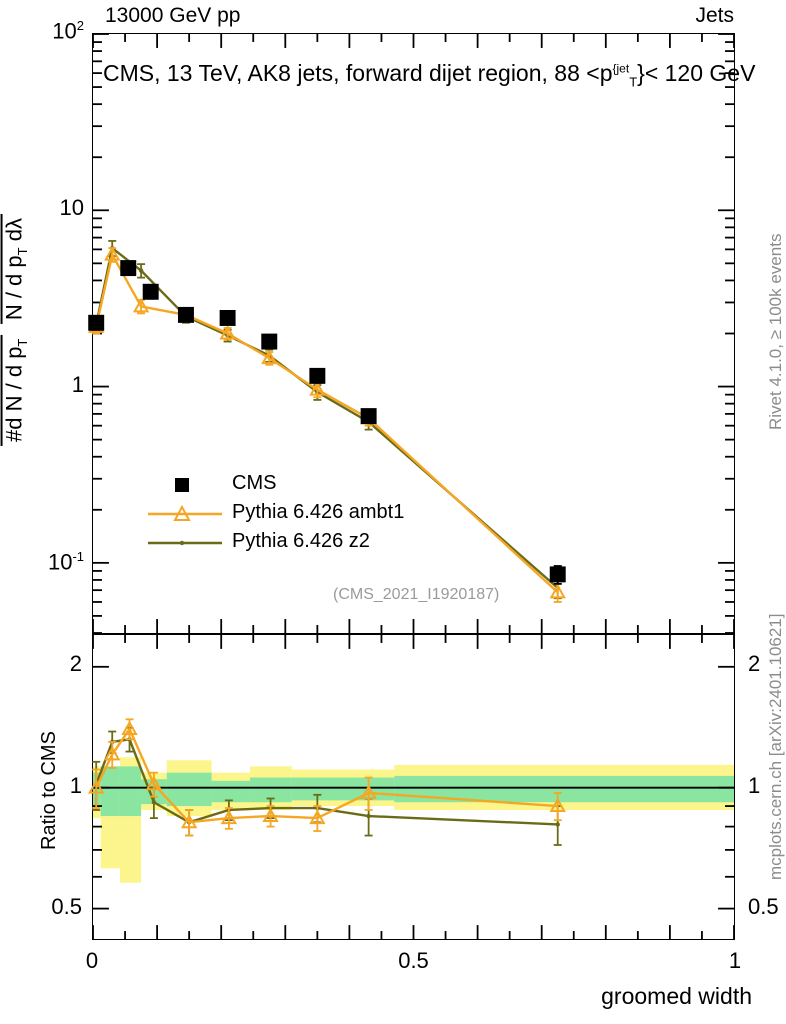 Image resolution: width=786 pixels, height=1024 pixels. What do you see at coordinates (71, 207) in the screenshot?
I see `main-y-tick-1: 10` at bounding box center [71, 207].